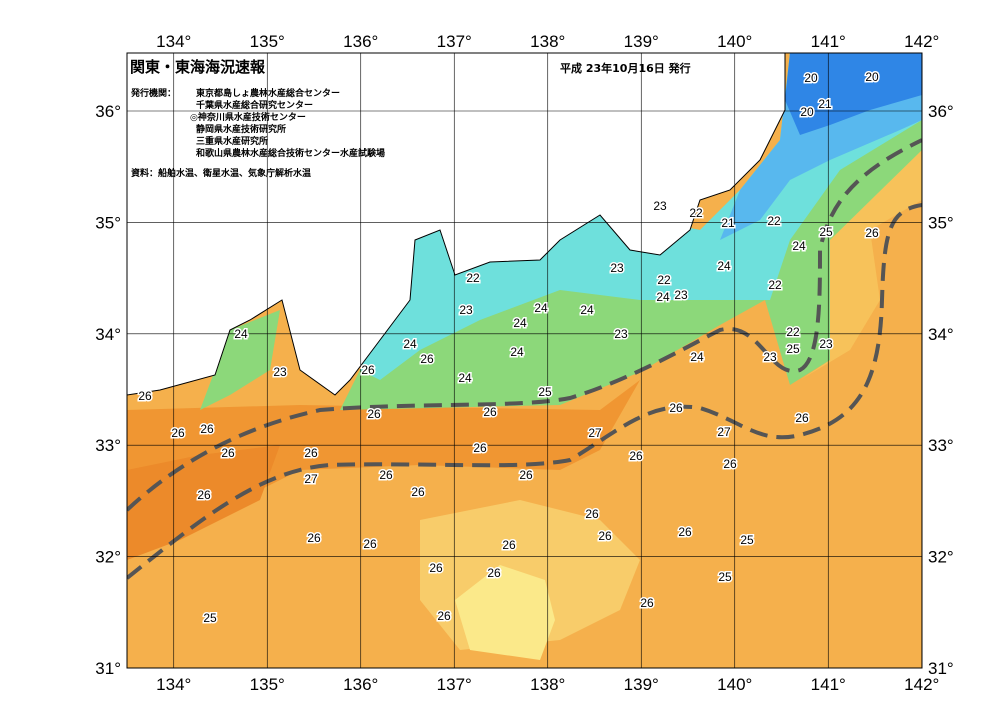 This screenshot has width=1002, height=709. I want to click on data-source: 資料：船舶水温、衛星水温、気象庁解析水温, so click(221, 173).